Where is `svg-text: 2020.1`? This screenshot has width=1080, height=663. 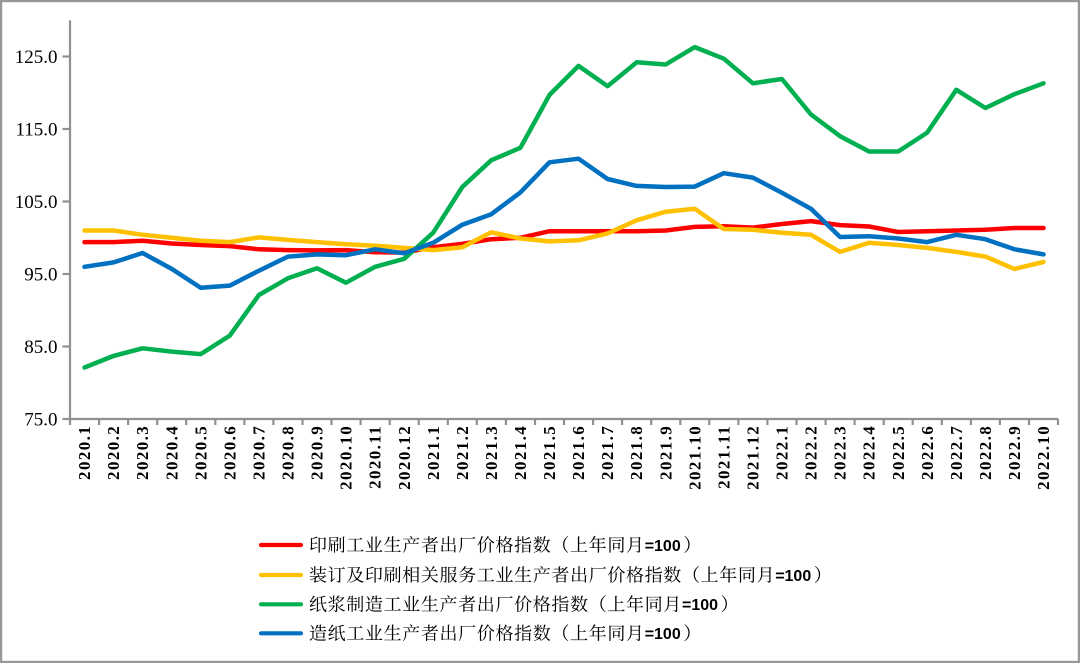 svg-text: 2020.1 is located at coordinates (84, 452).